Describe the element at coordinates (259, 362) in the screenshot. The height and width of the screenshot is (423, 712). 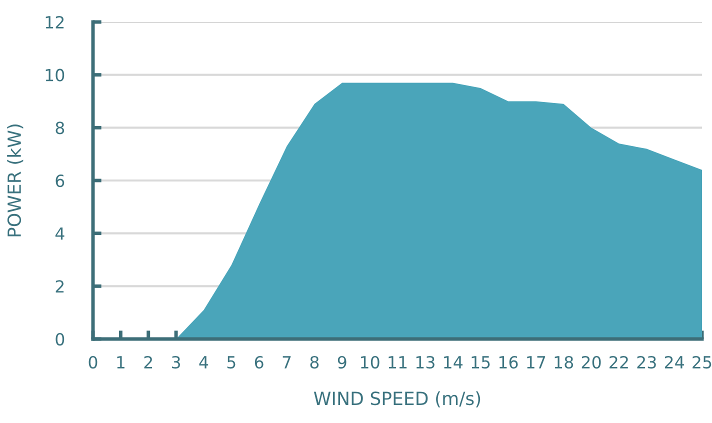
I see `x-tick-label: 6` at that location.